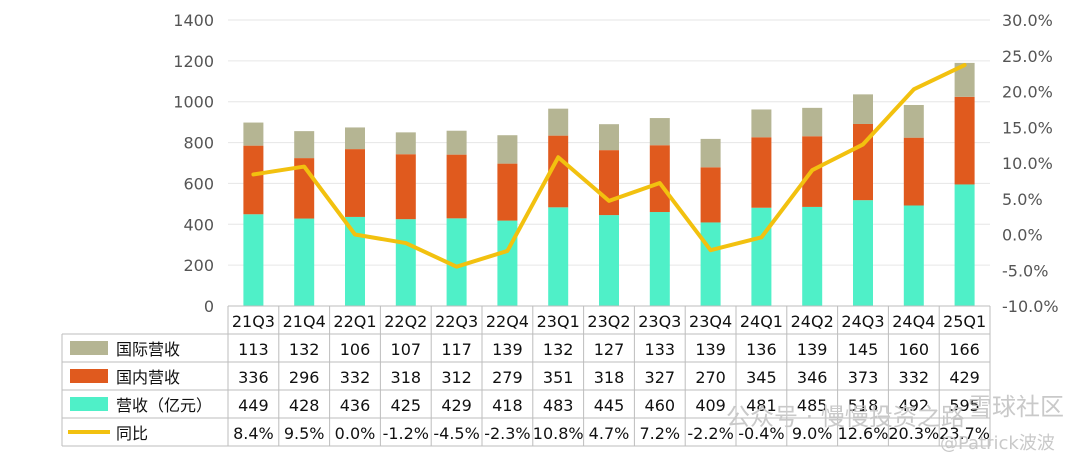 The height and width of the screenshot is (469, 1080). I want to click on data-label: 160, so click(914, 349).